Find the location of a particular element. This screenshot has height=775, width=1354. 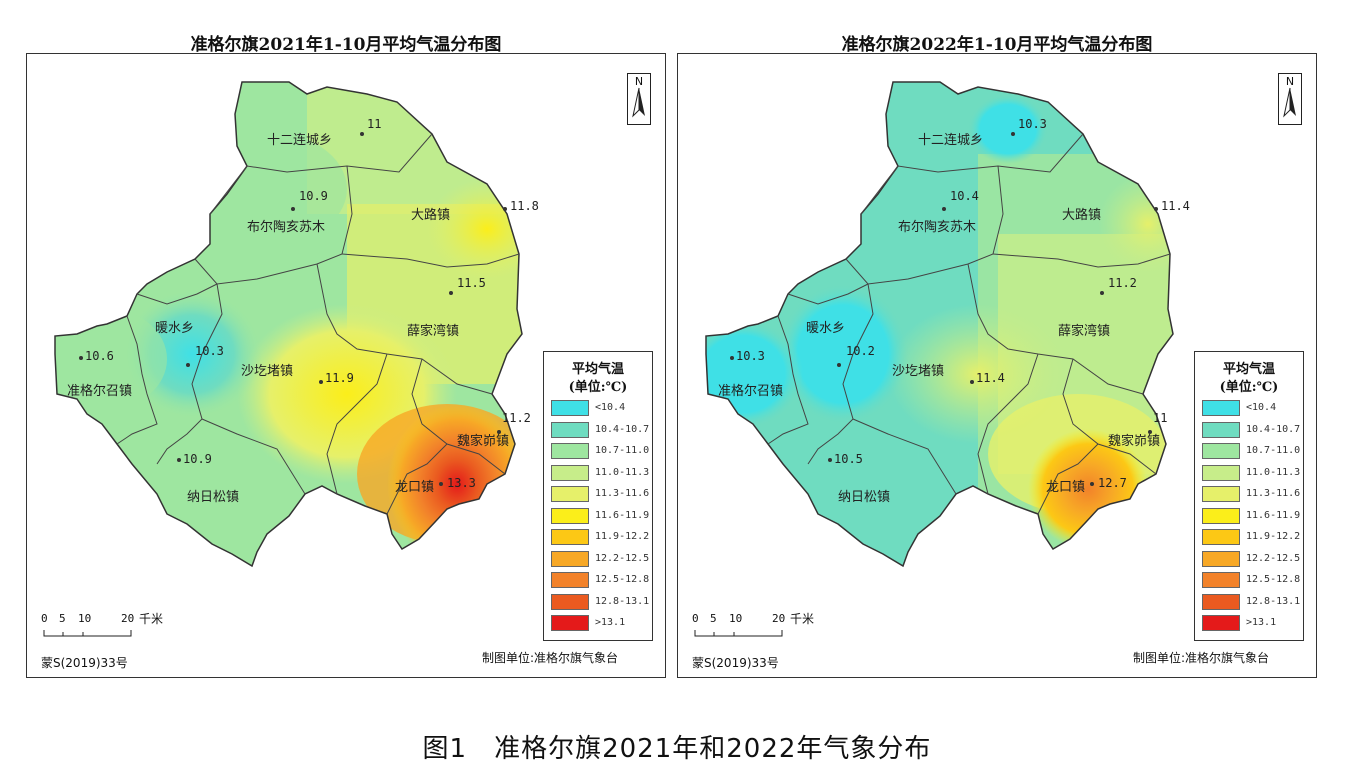

legend-item: 12.2-12.5 is located at coordinates (601, 559).